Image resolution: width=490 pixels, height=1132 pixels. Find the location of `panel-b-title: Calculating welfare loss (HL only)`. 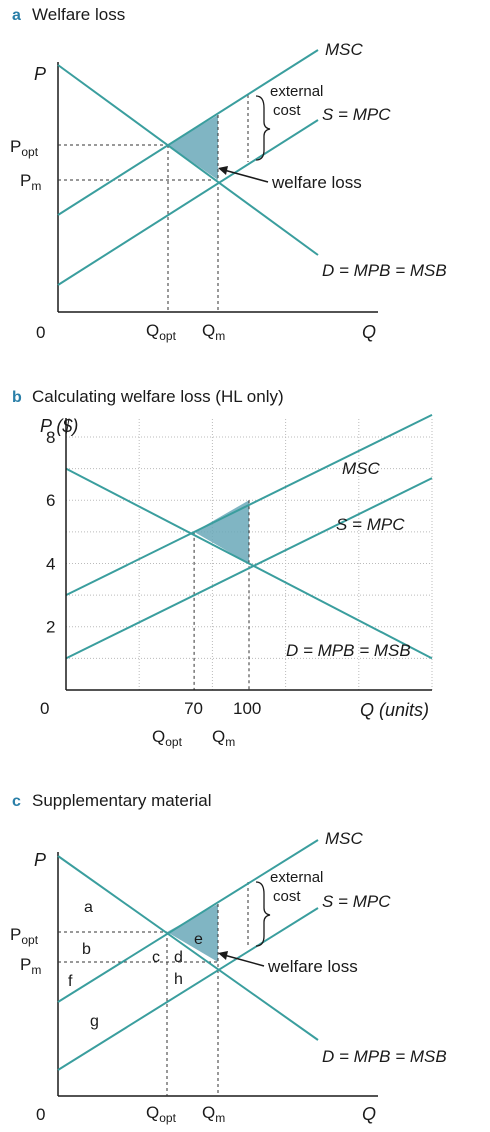

panel-b-title: Calculating welfare loss (HL only) is located at coordinates (158, 396).